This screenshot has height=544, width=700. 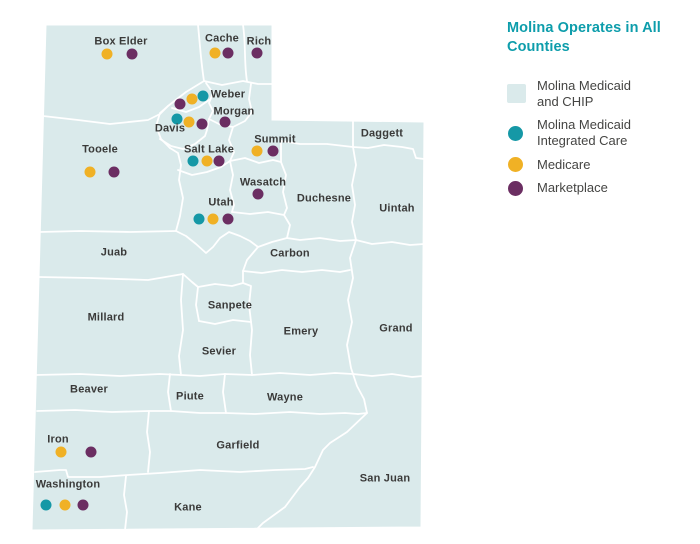 What do you see at coordinates (100, 149) in the screenshot?
I see `county-label-tooele: Tooele` at bounding box center [100, 149].